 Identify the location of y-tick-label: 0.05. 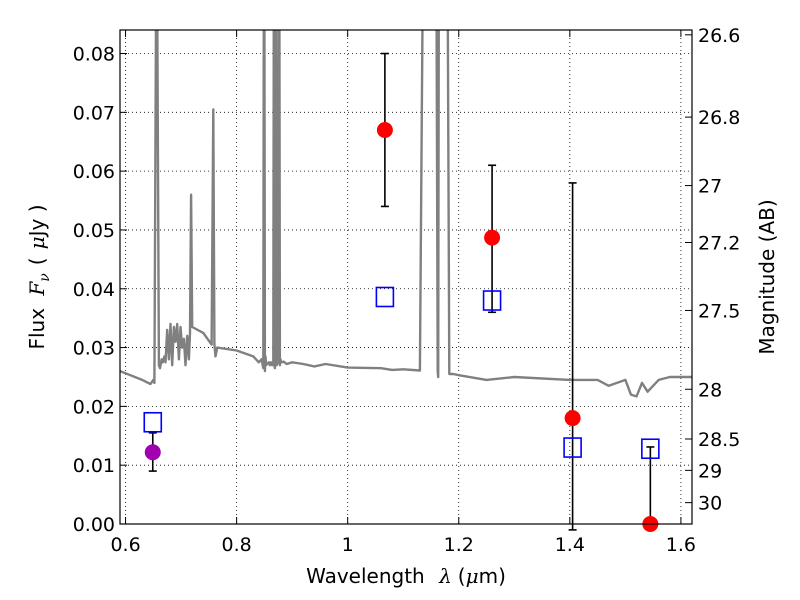
(94, 231).